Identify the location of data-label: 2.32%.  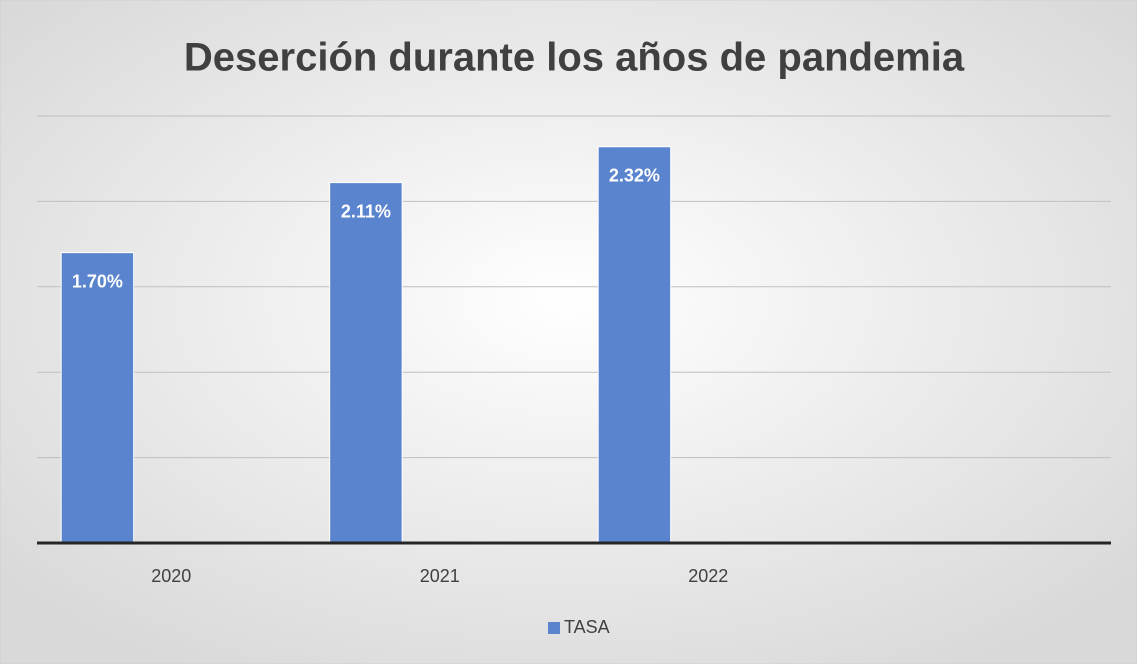
(634, 175).